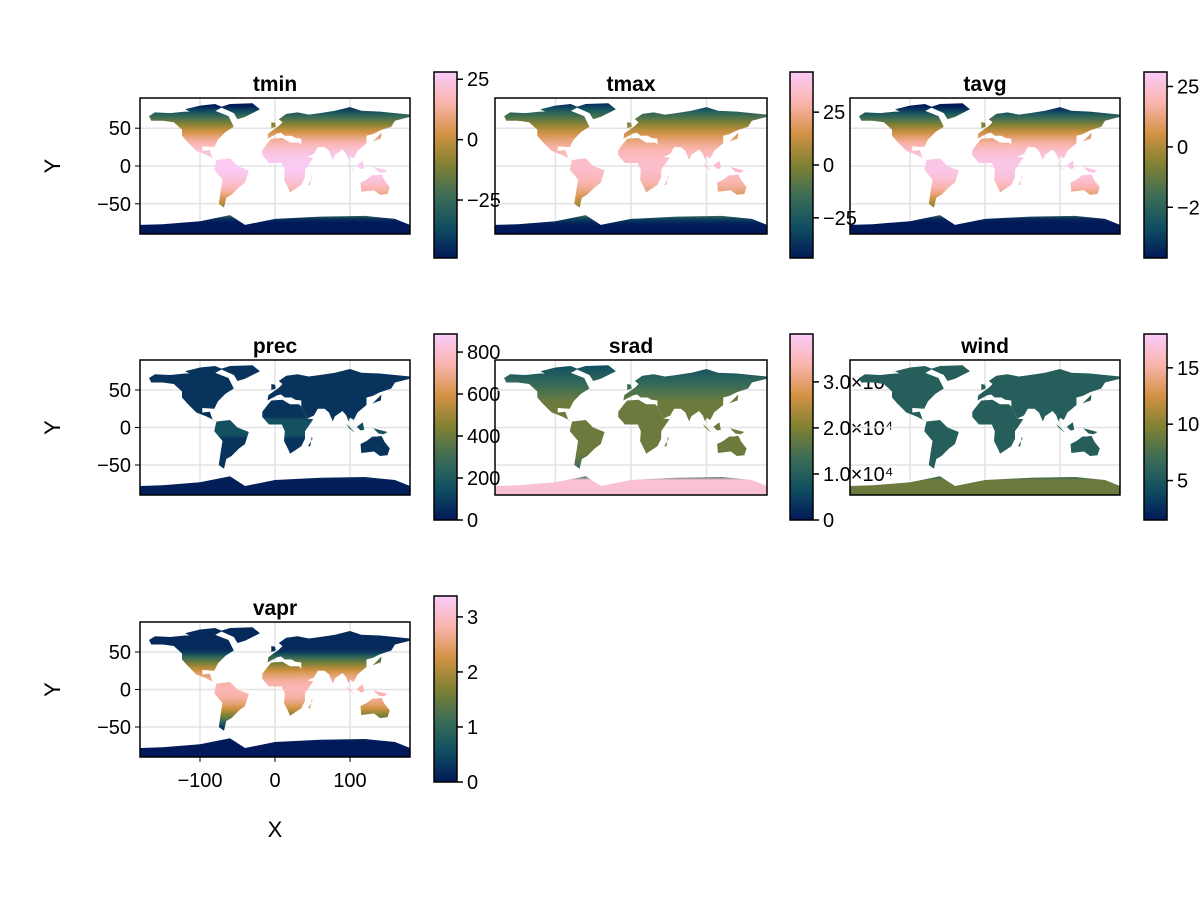 The image size is (1200, 900). What do you see at coordinates (52, 165) in the screenshot?
I see `y-axis-label: Y` at bounding box center [52, 165].